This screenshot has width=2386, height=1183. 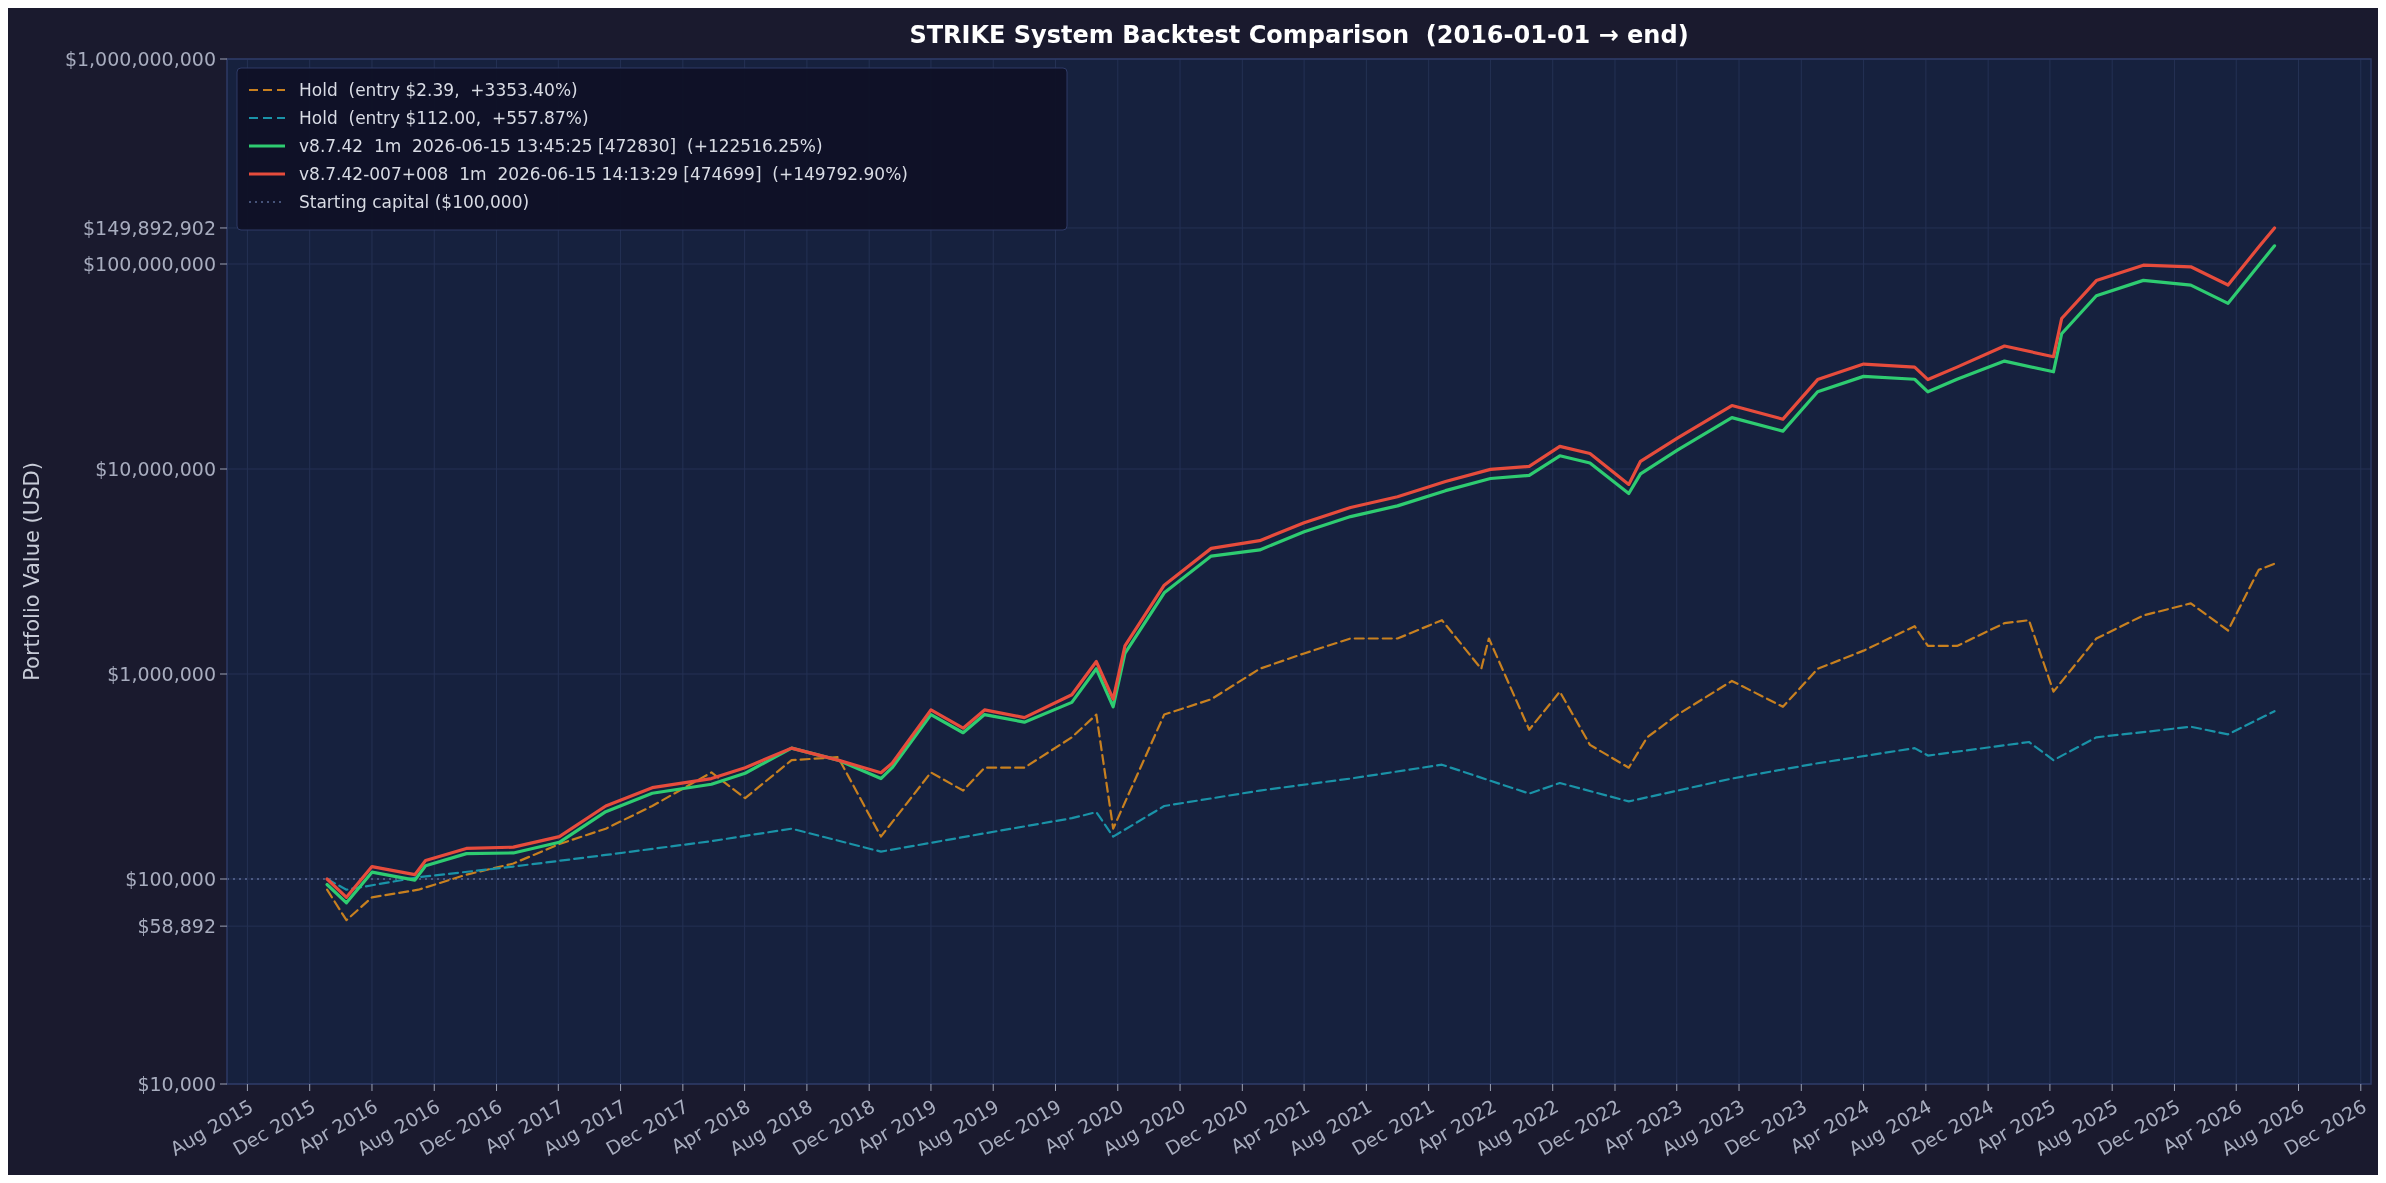 What do you see at coordinates (161, 674) in the screenshot?
I see `y-tick-label: $1,000,000` at bounding box center [161, 674].